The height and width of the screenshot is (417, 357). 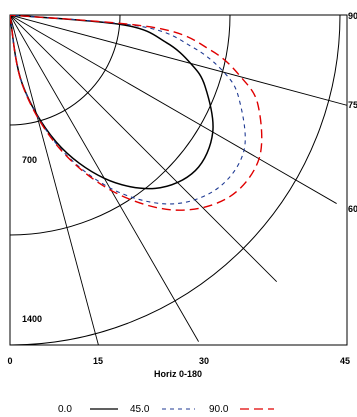 What do you see at coordinates (98, 361) in the screenshot?
I see `x-tick-label: 15` at bounding box center [98, 361].